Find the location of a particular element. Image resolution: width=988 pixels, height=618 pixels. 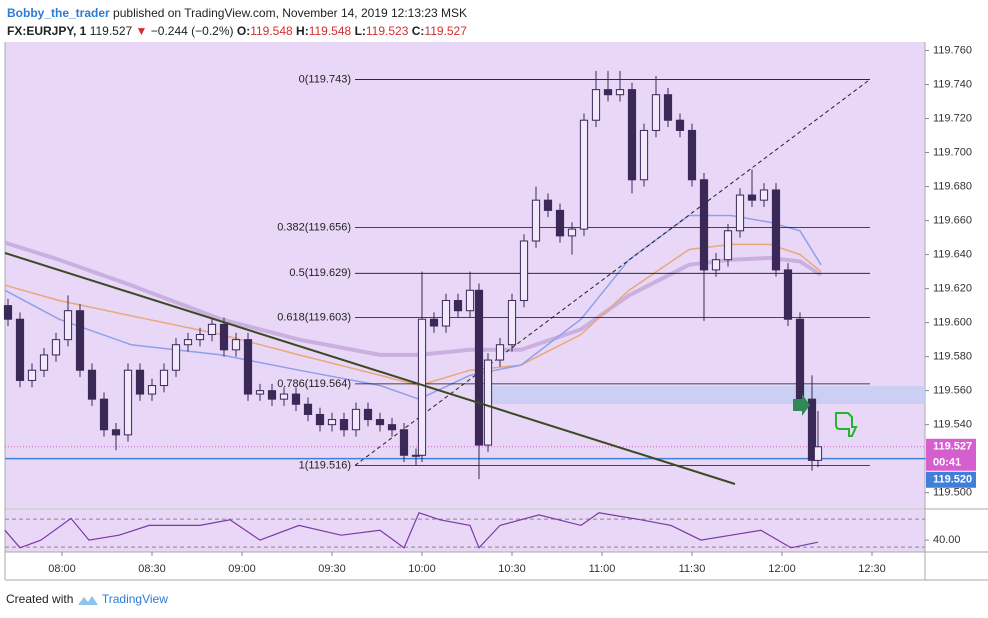

y-tick-label: 119.680 is located at coordinates (952, 186).